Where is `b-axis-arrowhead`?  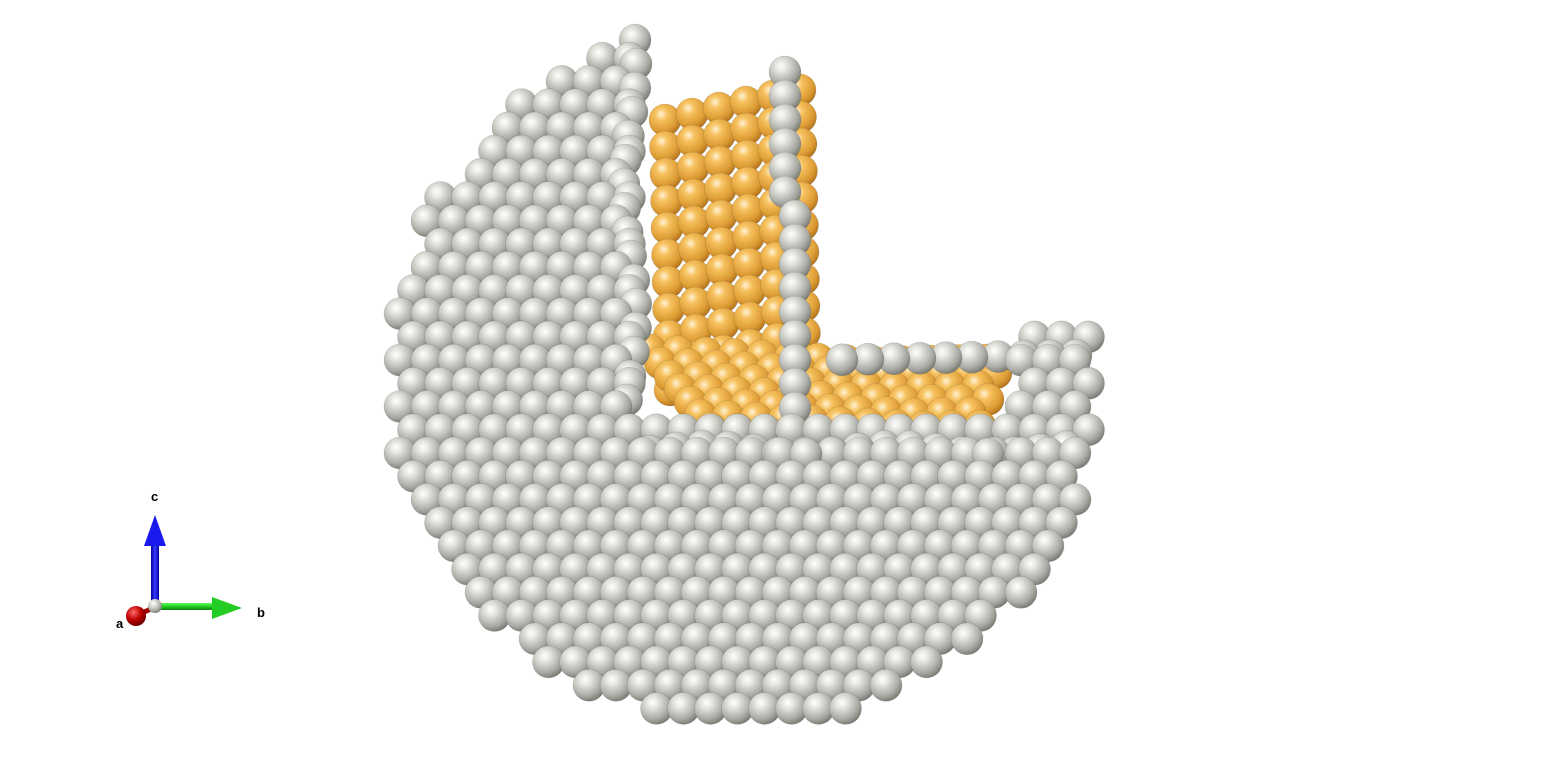 b-axis-arrowhead is located at coordinates (227, 608).